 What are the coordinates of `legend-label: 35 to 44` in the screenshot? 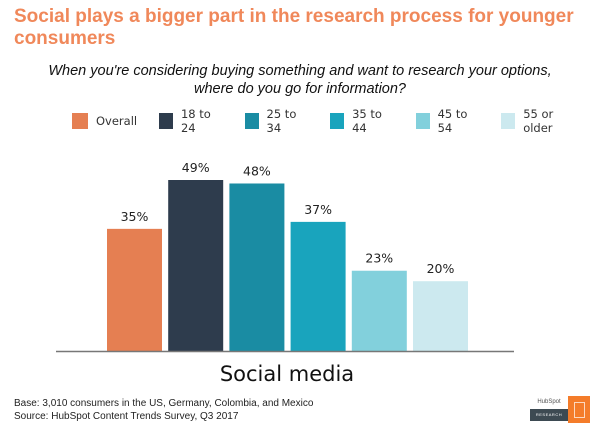 It's located at (367, 121).